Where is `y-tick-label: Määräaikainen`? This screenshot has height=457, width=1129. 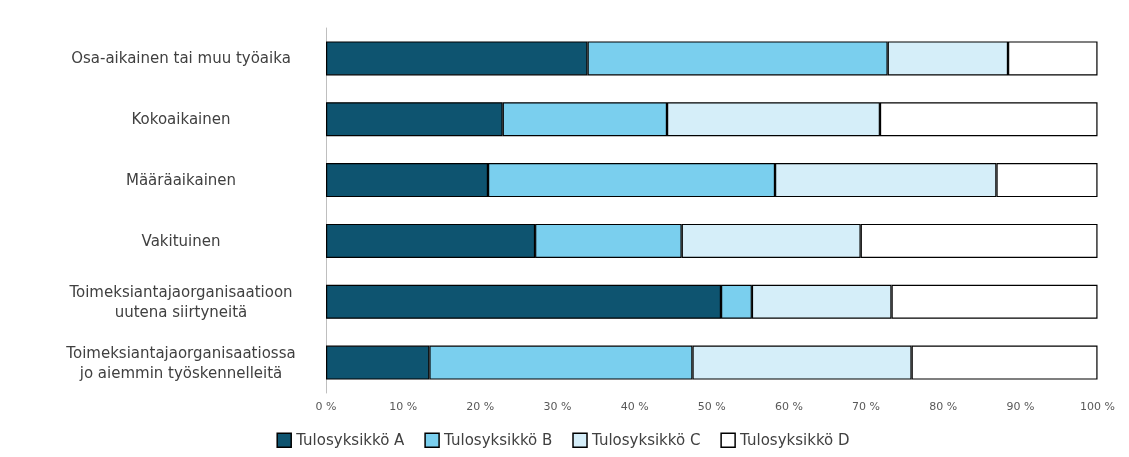 y-tick-label: Määräaikainen is located at coordinates (181, 180).